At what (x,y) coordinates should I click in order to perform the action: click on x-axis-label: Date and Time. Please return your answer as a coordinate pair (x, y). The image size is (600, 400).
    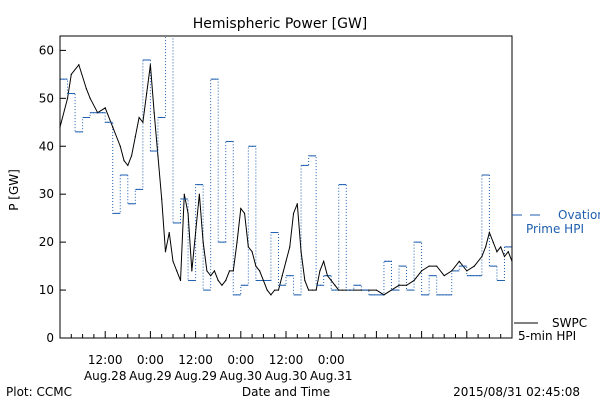
    Looking at the image, I should click on (286, 392).